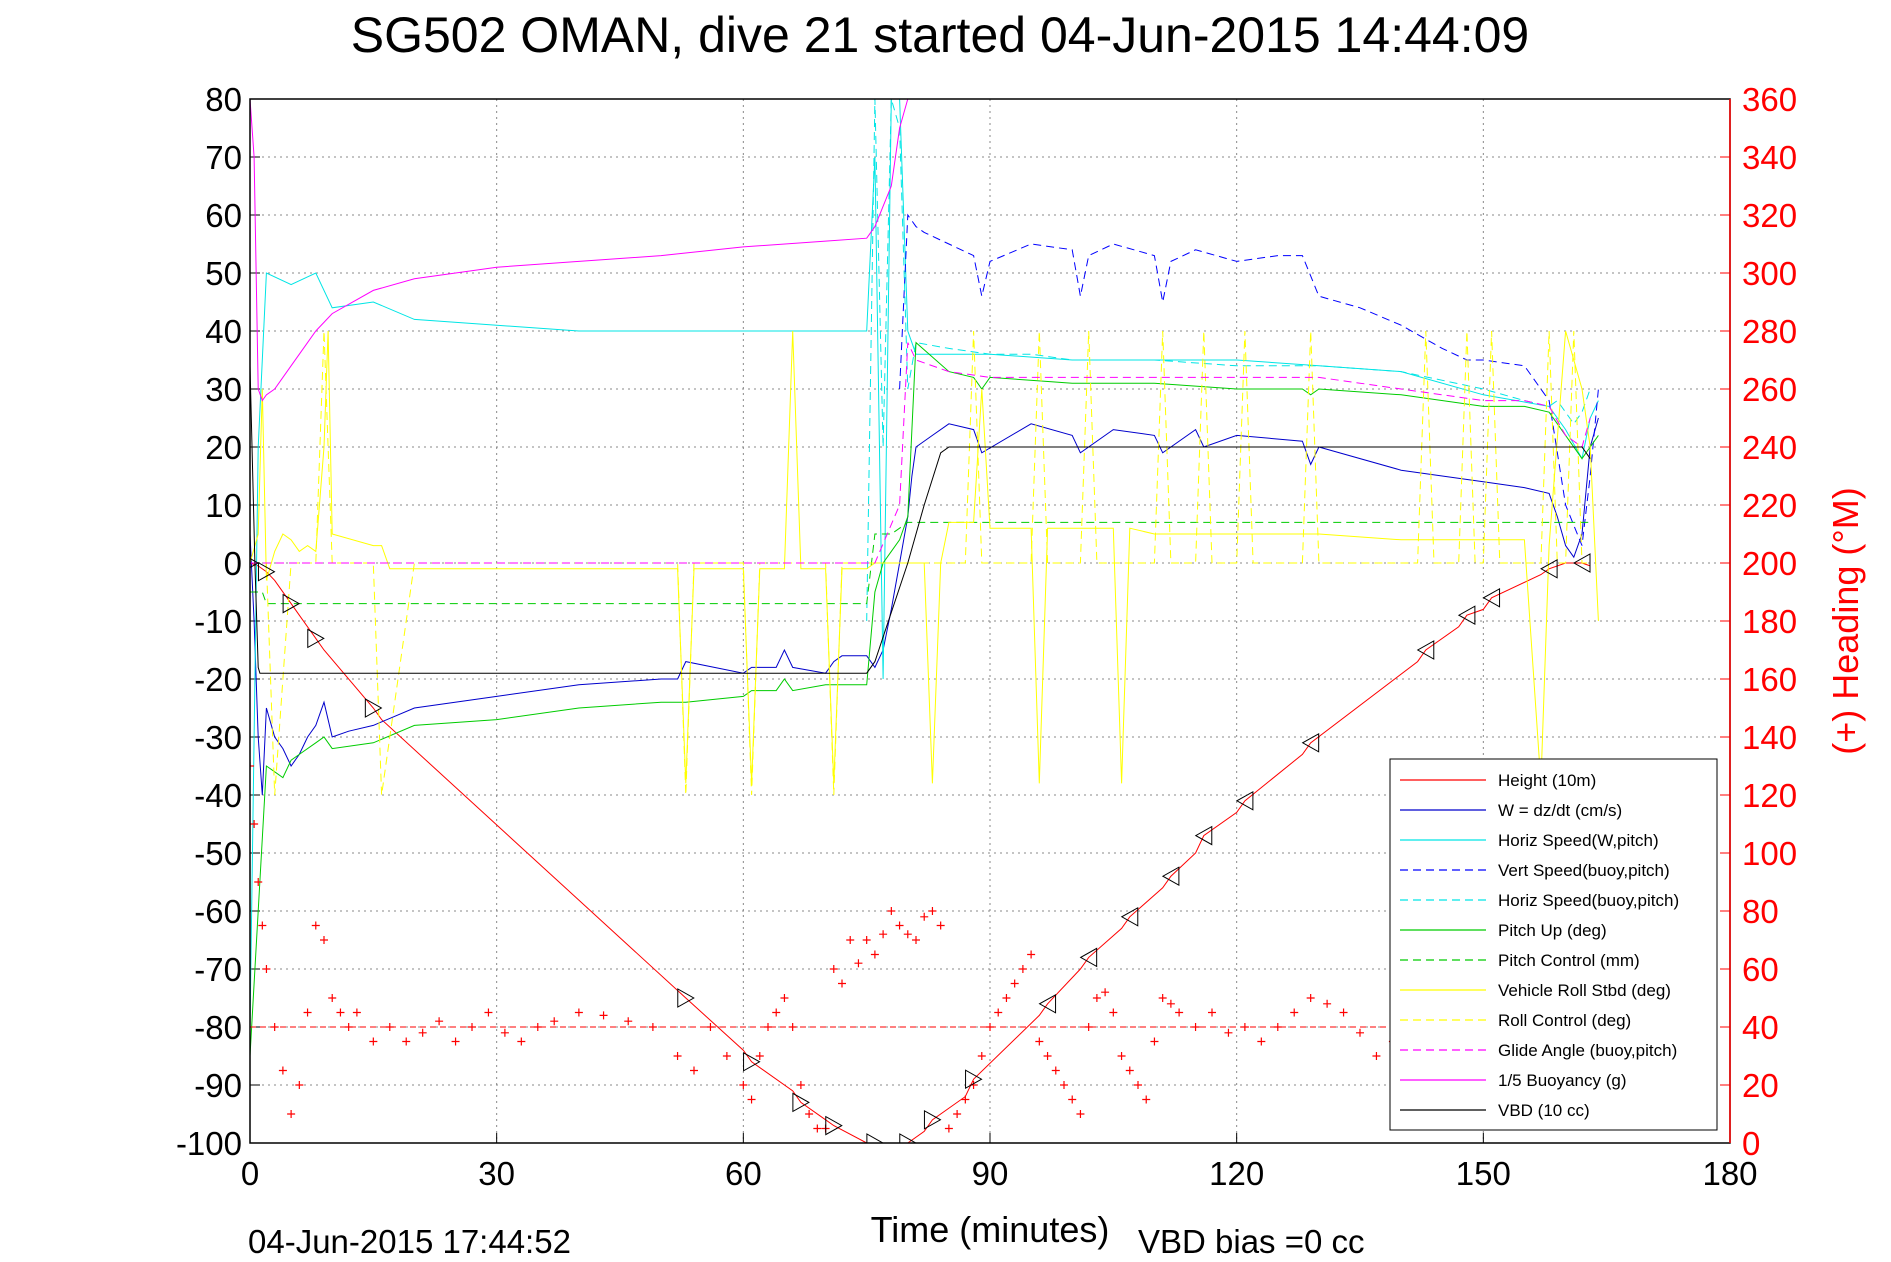  I want to click on left-tick-label: 60, so click(223, 215).